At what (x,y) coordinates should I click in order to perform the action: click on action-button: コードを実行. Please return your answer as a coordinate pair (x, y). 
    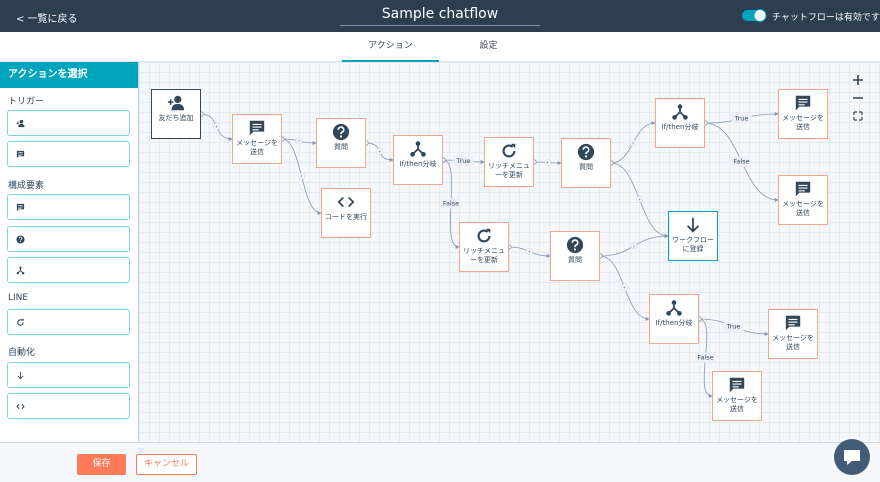
    Looking at the image, I should click on (68, 406).